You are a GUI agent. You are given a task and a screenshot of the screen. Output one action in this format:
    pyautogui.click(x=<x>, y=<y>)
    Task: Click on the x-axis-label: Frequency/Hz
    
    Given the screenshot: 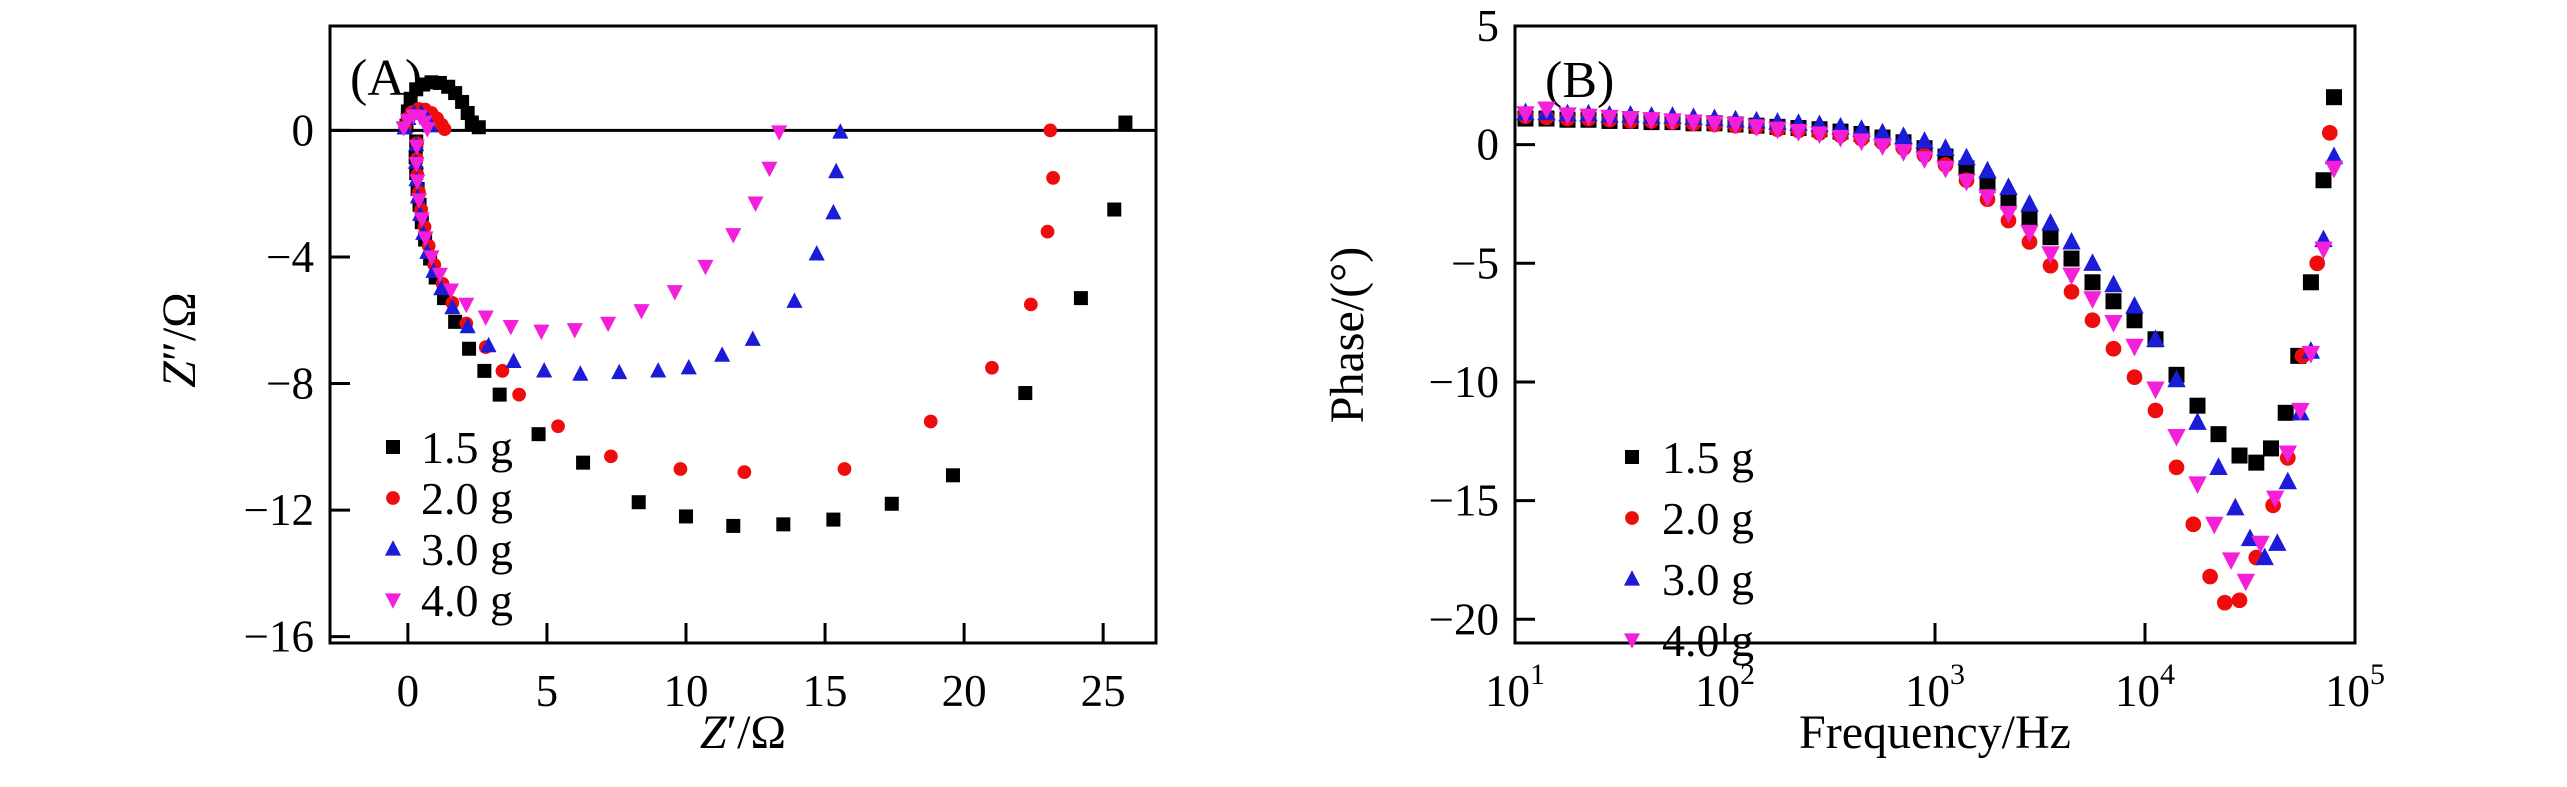 What is the action you would take?
    pyautogui.click(x=1935, y=732)
    